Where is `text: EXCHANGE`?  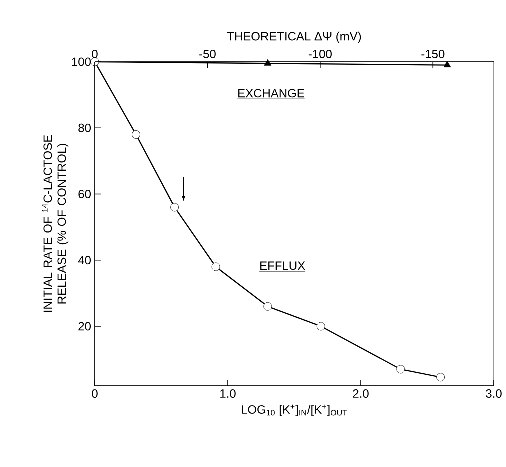
text: EXCHANGE is located at coordinates (271, 93).